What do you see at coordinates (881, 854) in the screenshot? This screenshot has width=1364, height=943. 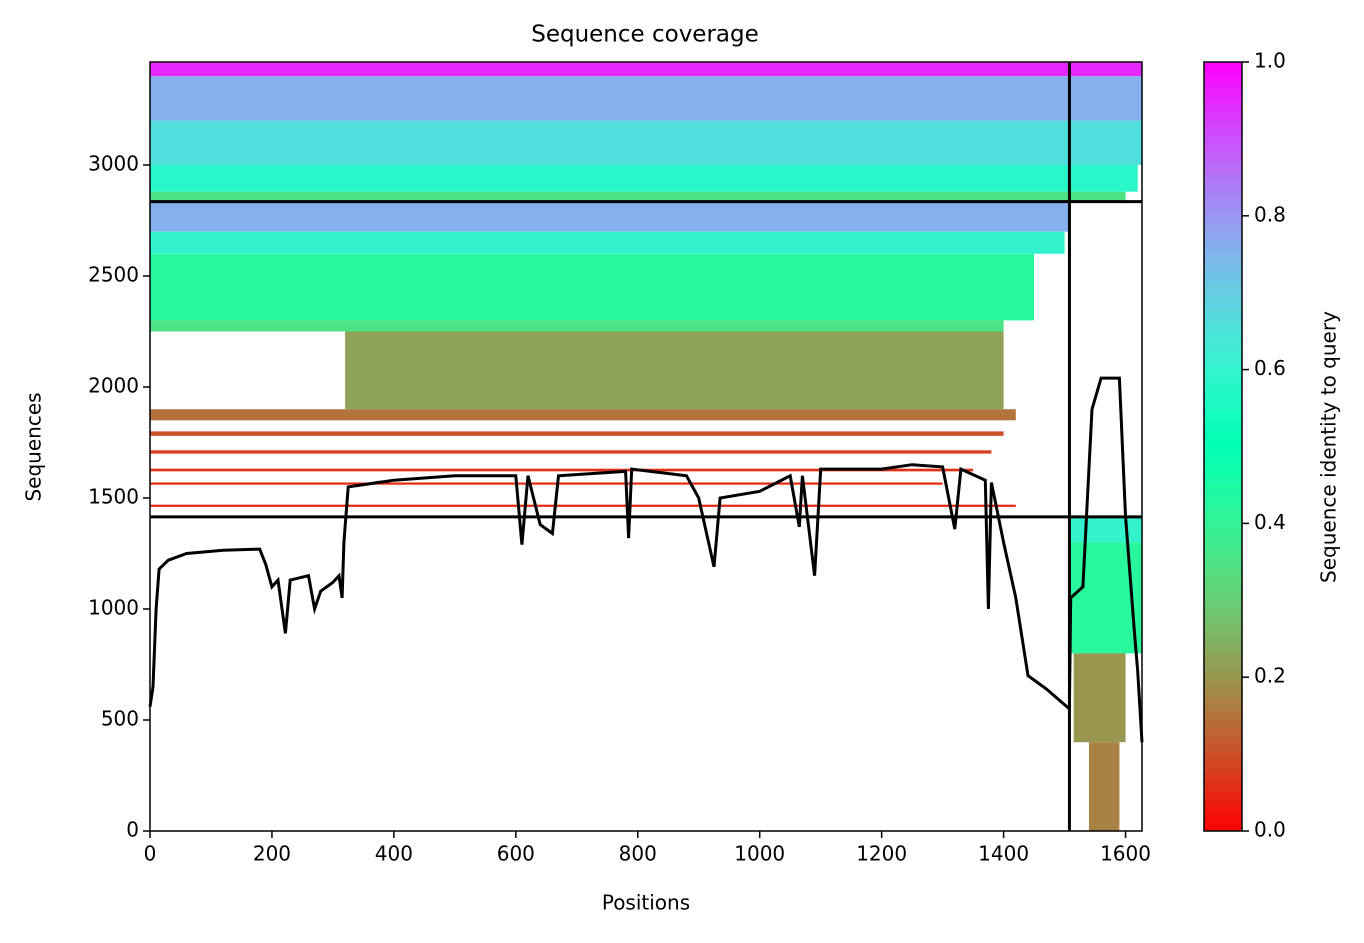 I see `x-tick-label: 1200` at bounding box center [881, 854].